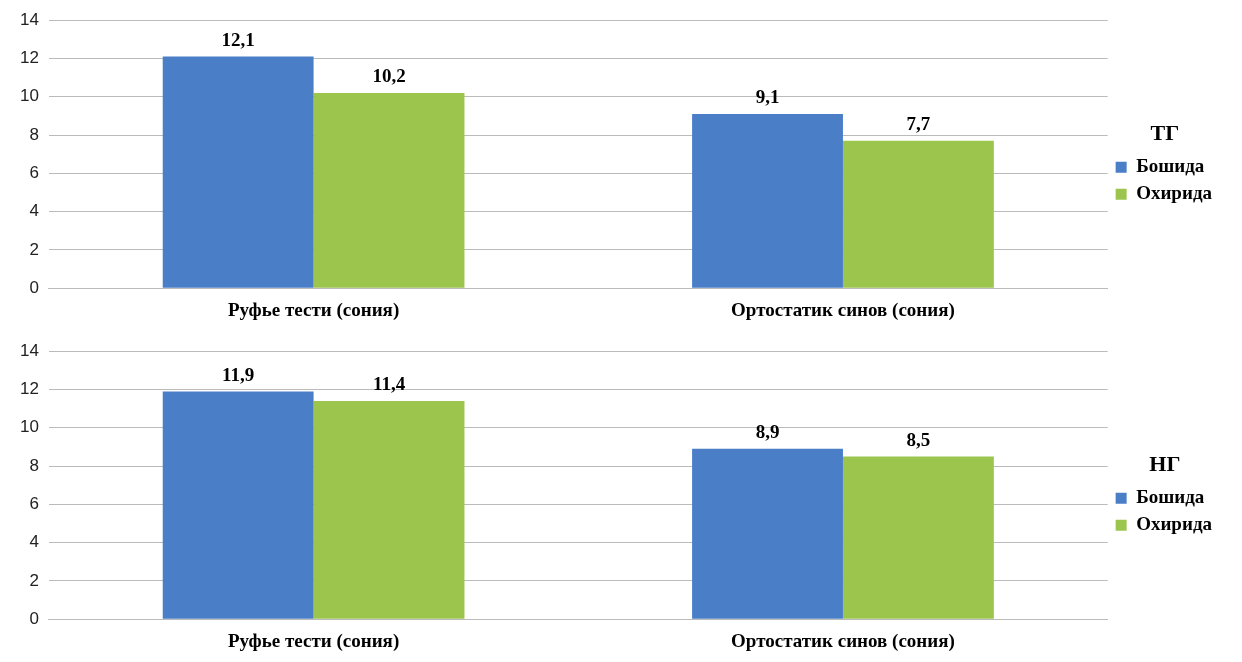  Describe the element at coordinates (389, 76) in the screenshot. I see `data-label: 10,2` at that location.